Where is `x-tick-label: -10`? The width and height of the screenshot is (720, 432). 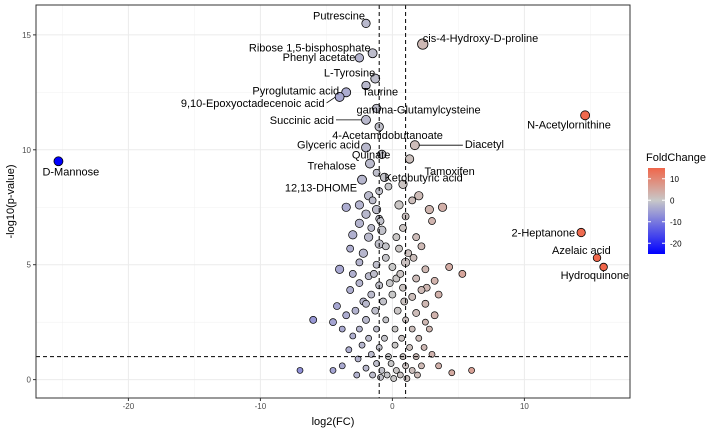 x-tick-label: -10 is located at coordinates (261, 406).